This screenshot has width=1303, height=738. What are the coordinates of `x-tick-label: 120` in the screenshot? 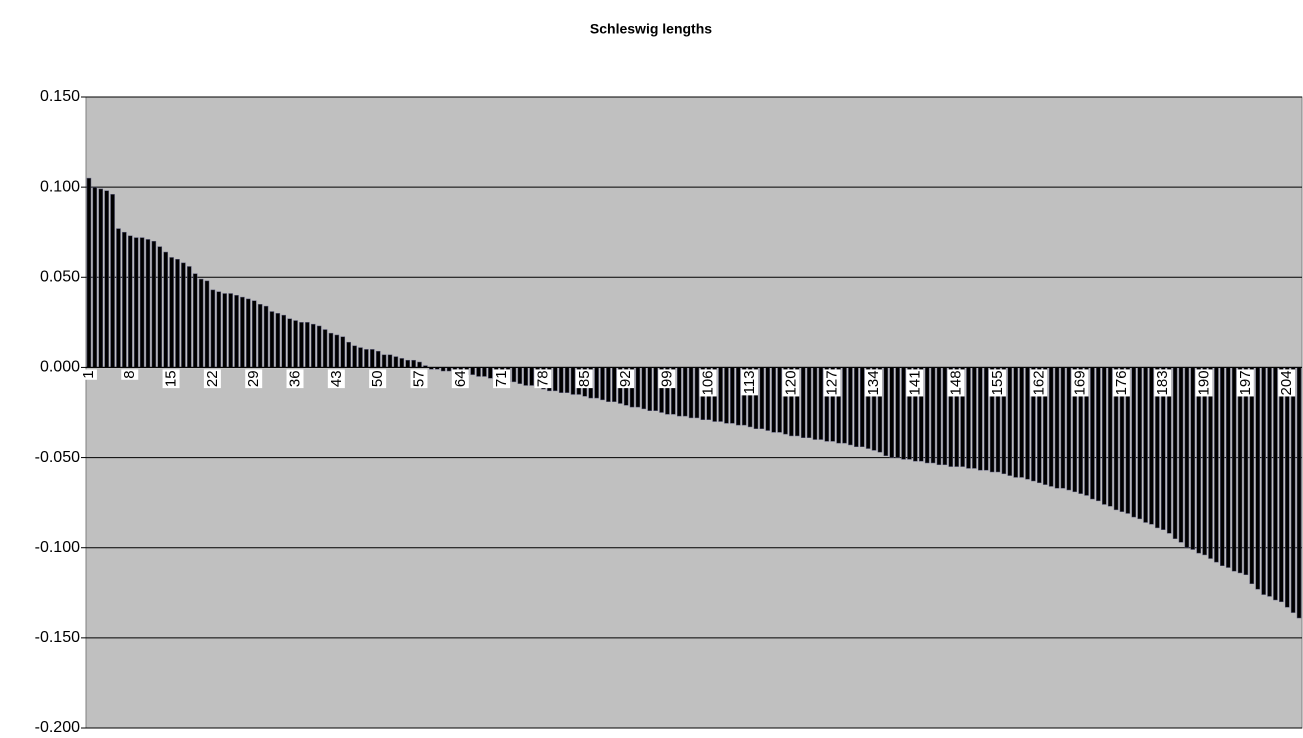 It's located at (790, 382).